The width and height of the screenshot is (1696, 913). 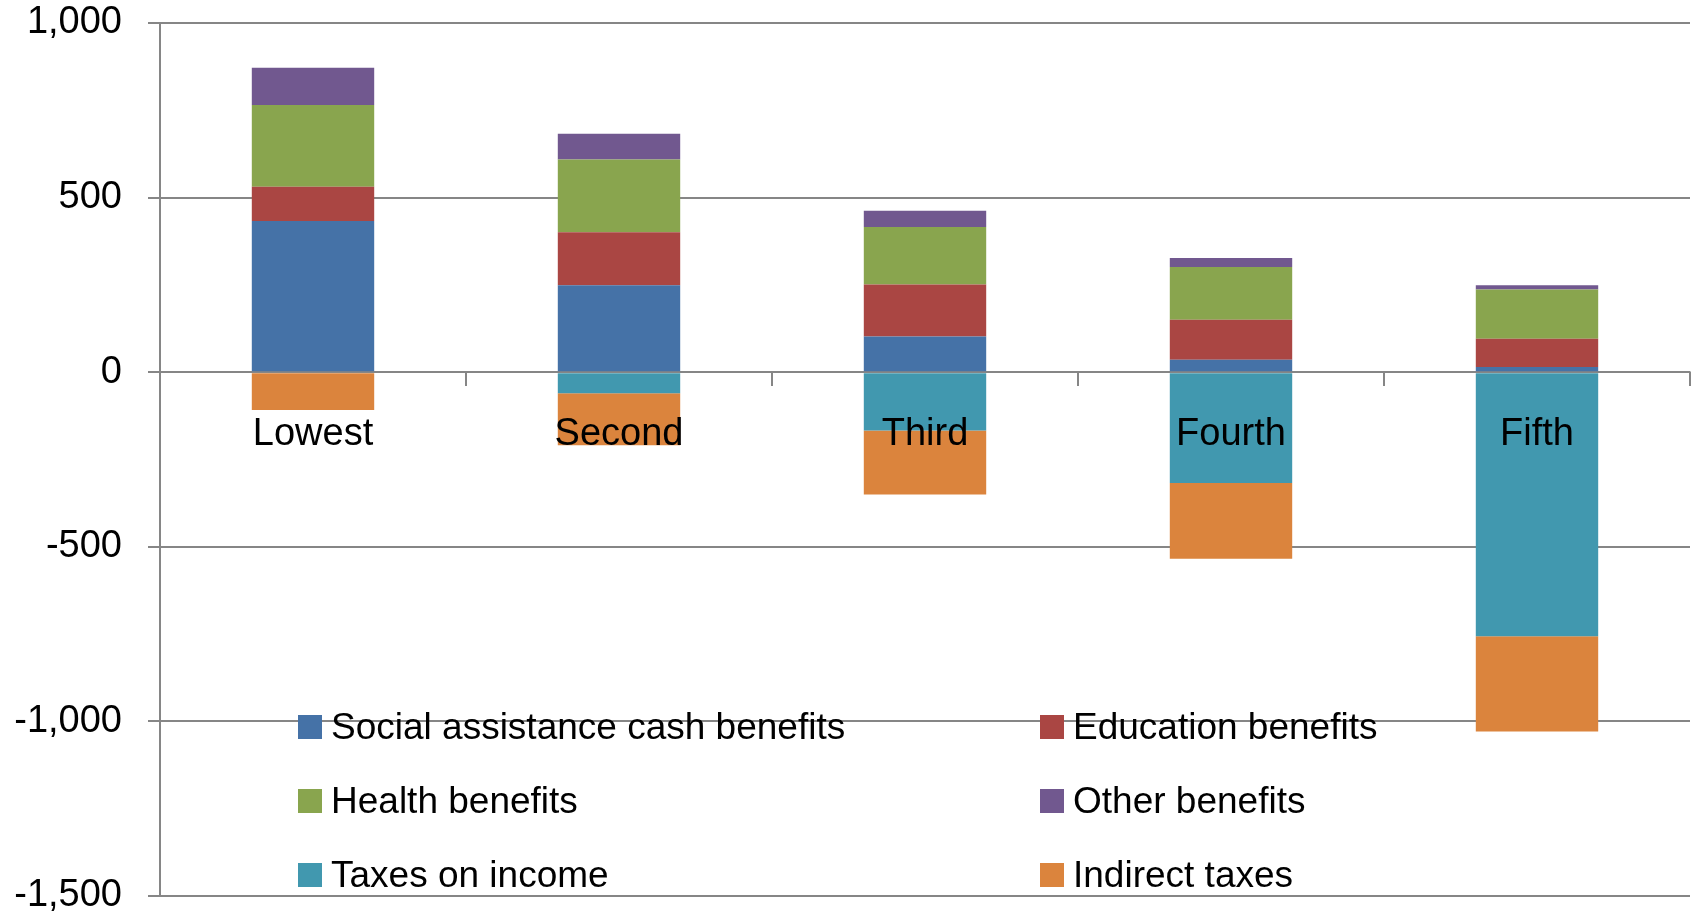 I want to click on y-tick-label: 500, so click(x=90, y=195).